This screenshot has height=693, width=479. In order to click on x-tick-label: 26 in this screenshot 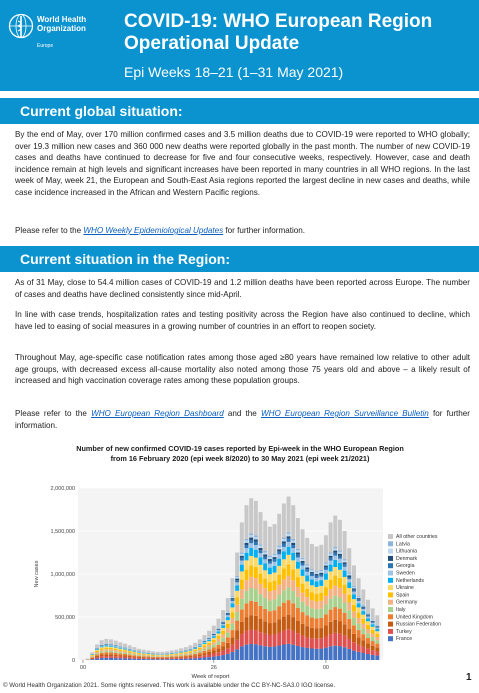, I will do `click(214, 668)`.